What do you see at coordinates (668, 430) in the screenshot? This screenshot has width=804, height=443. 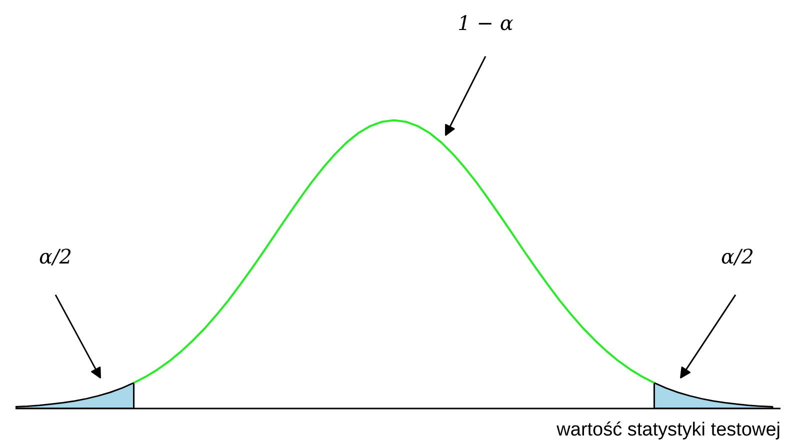 I see `x-axis-title: wartość statystyki testowej` at bounding box center [668, 430].